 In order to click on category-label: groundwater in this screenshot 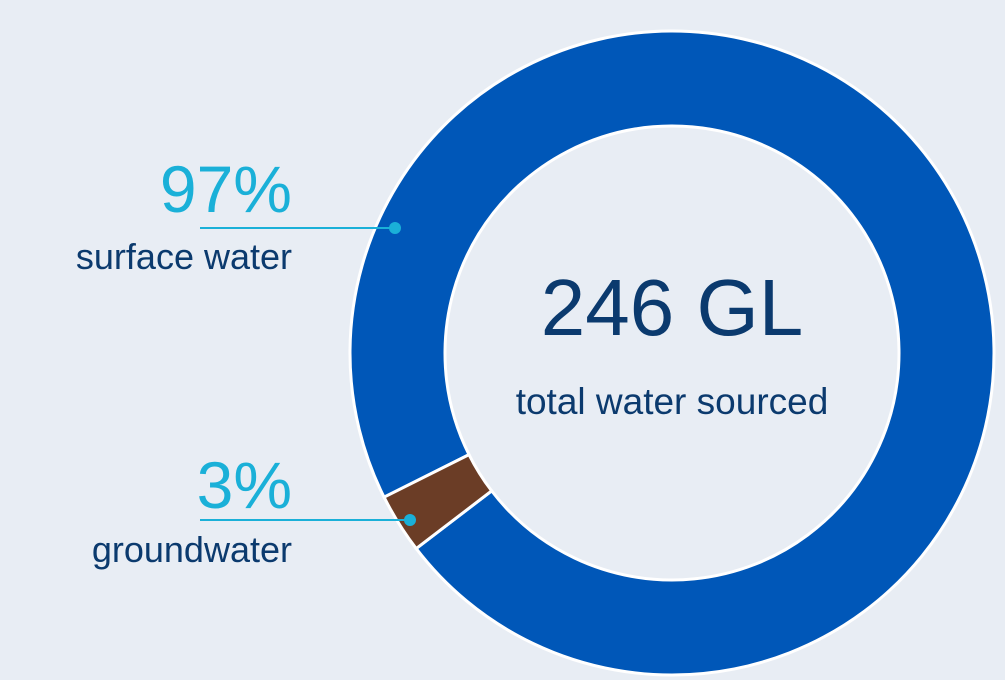, I will do `click(192, 549)`.